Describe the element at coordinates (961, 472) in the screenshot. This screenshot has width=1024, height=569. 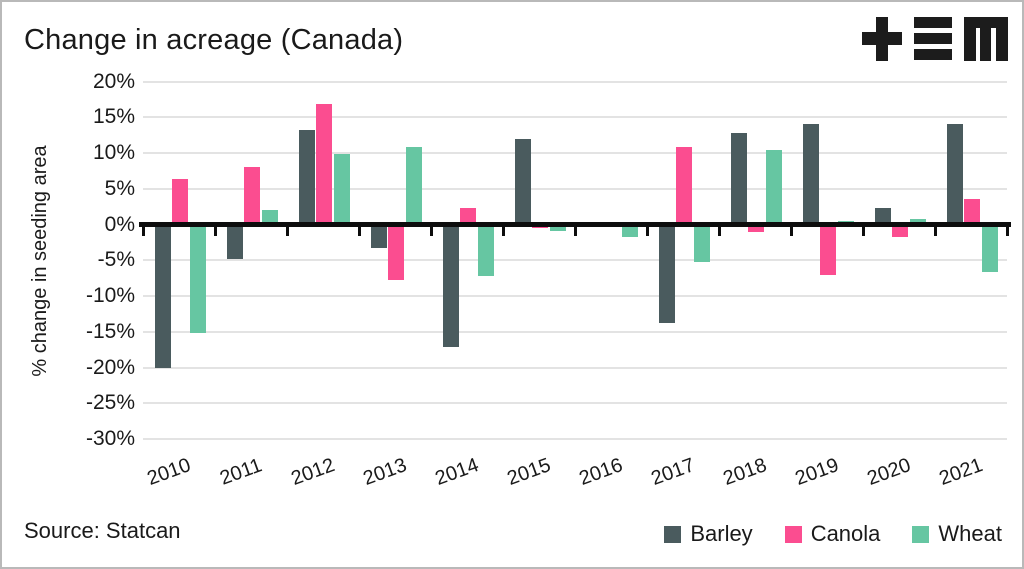
I see `x-tick-label: 2021` at that location.